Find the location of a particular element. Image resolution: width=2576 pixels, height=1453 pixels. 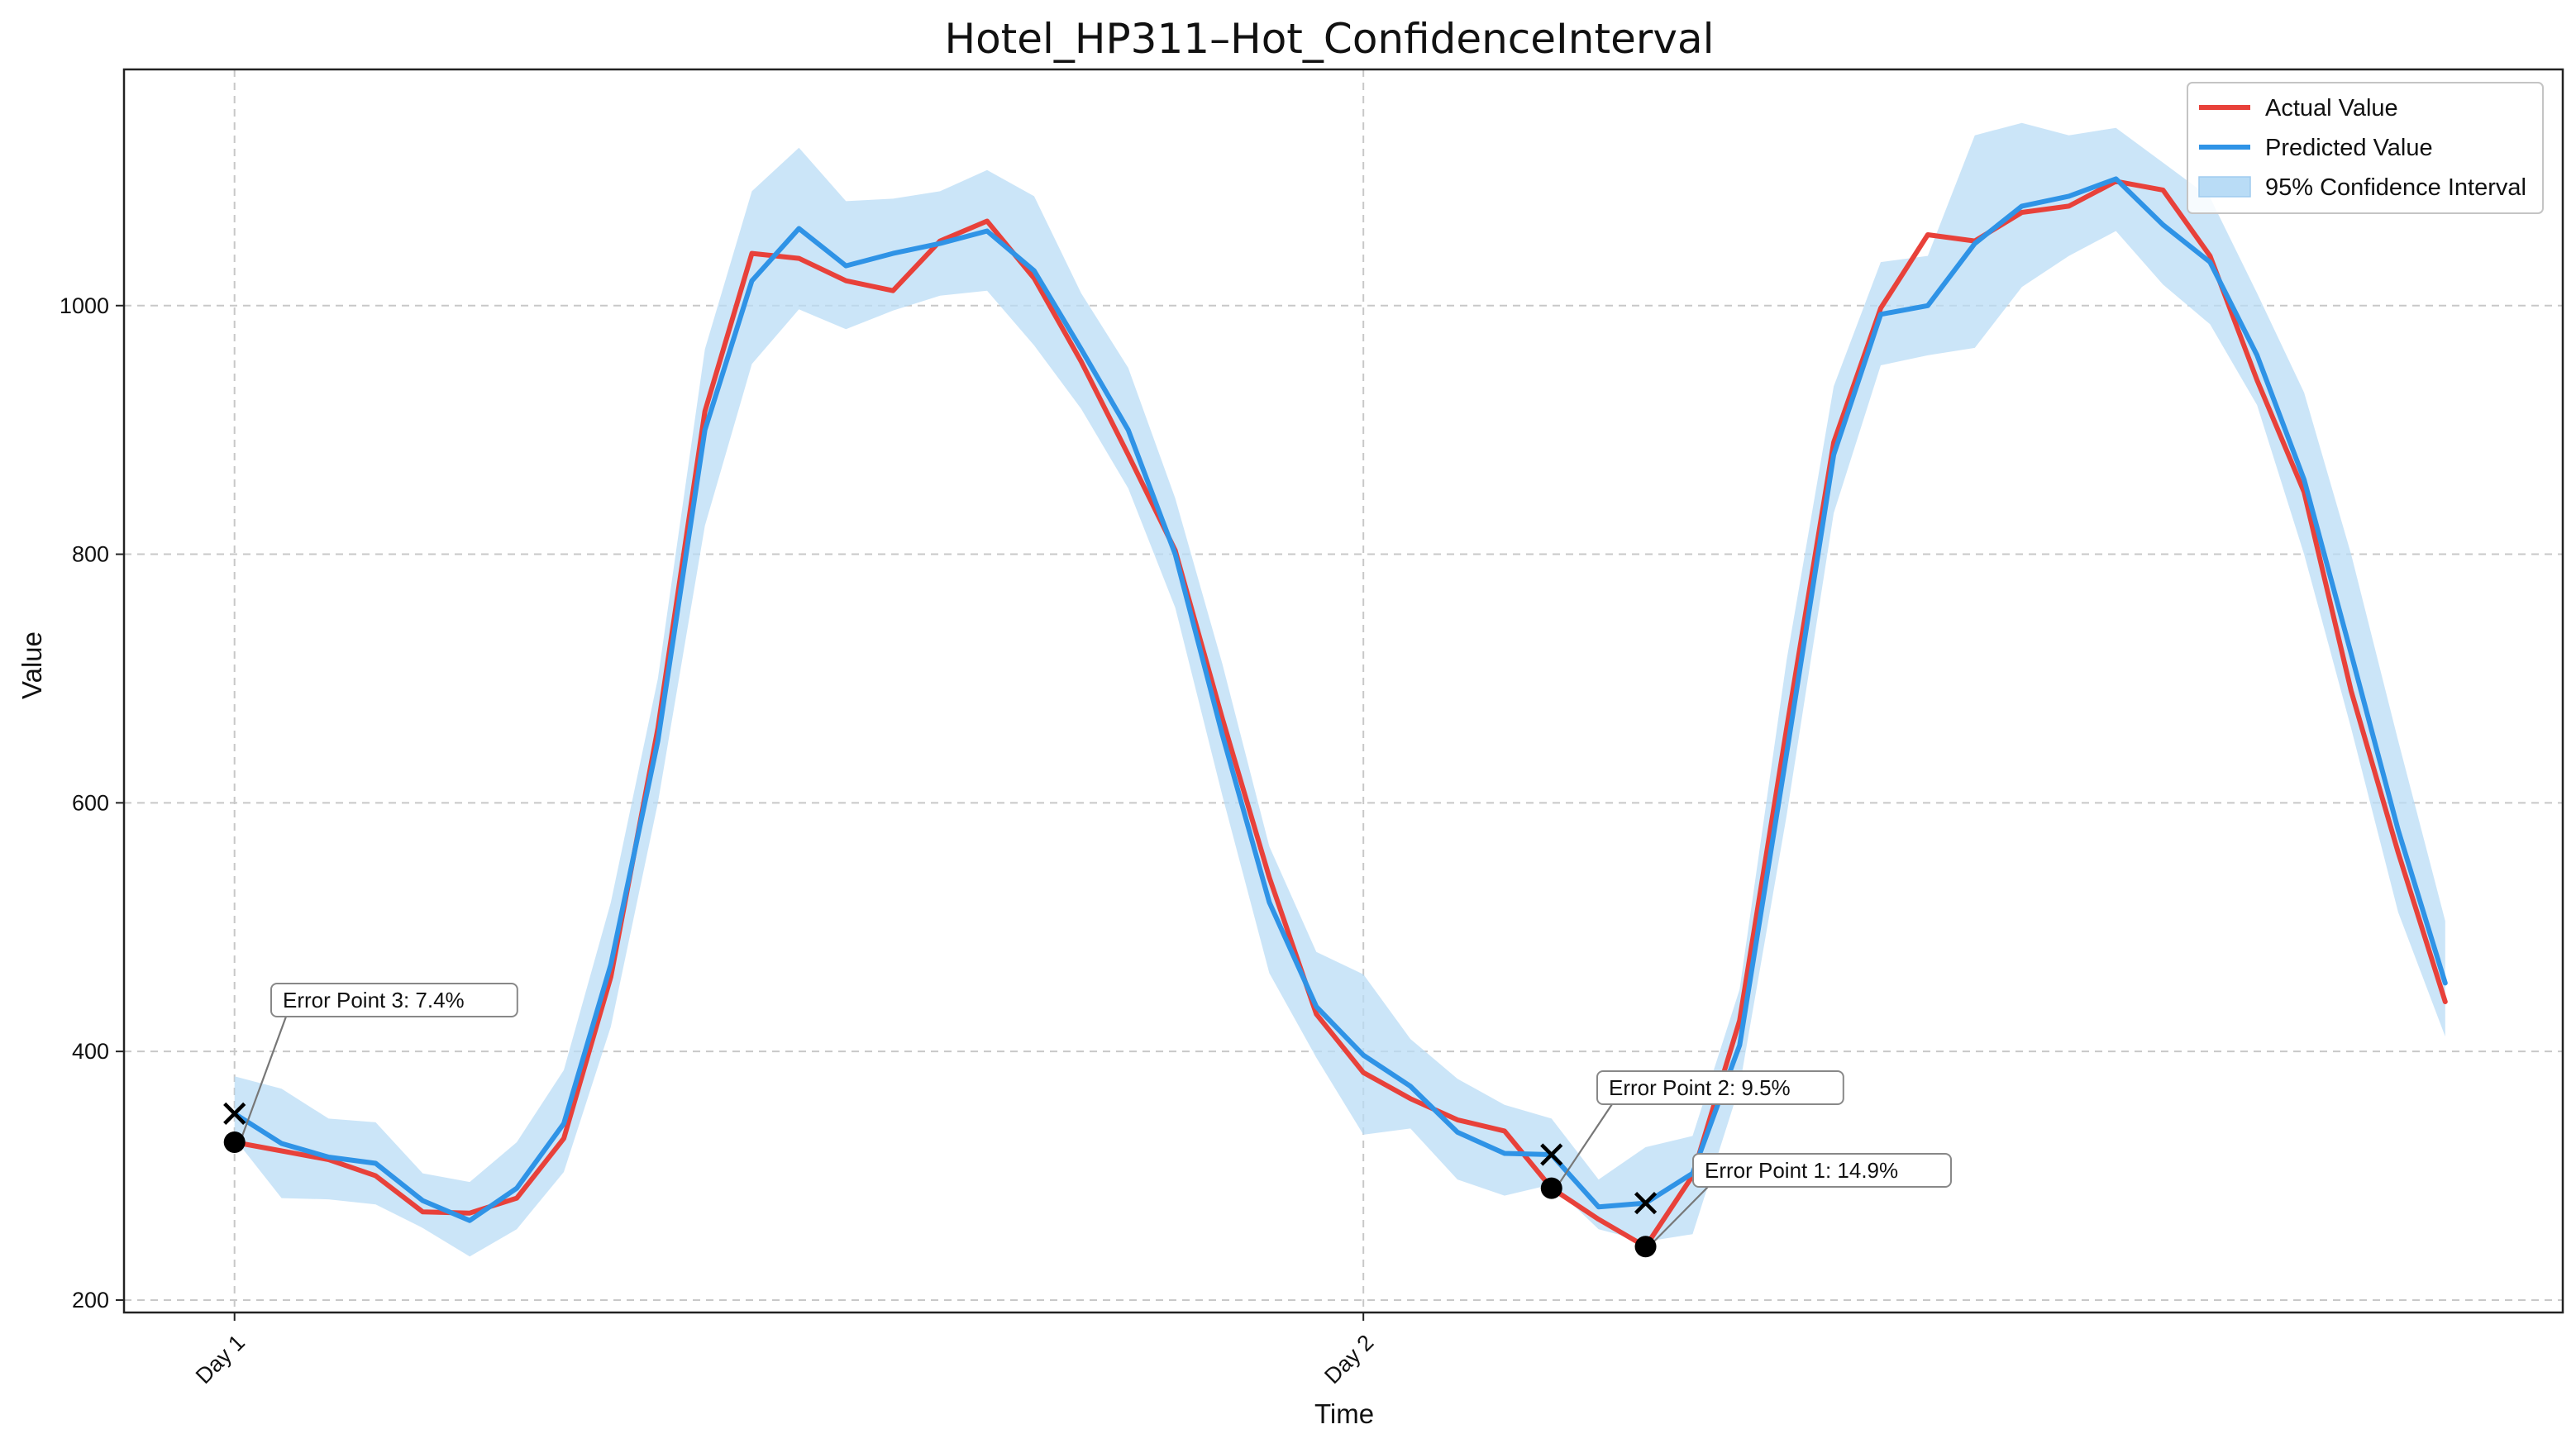

legend-frame is located at coordinates (2365, 148).